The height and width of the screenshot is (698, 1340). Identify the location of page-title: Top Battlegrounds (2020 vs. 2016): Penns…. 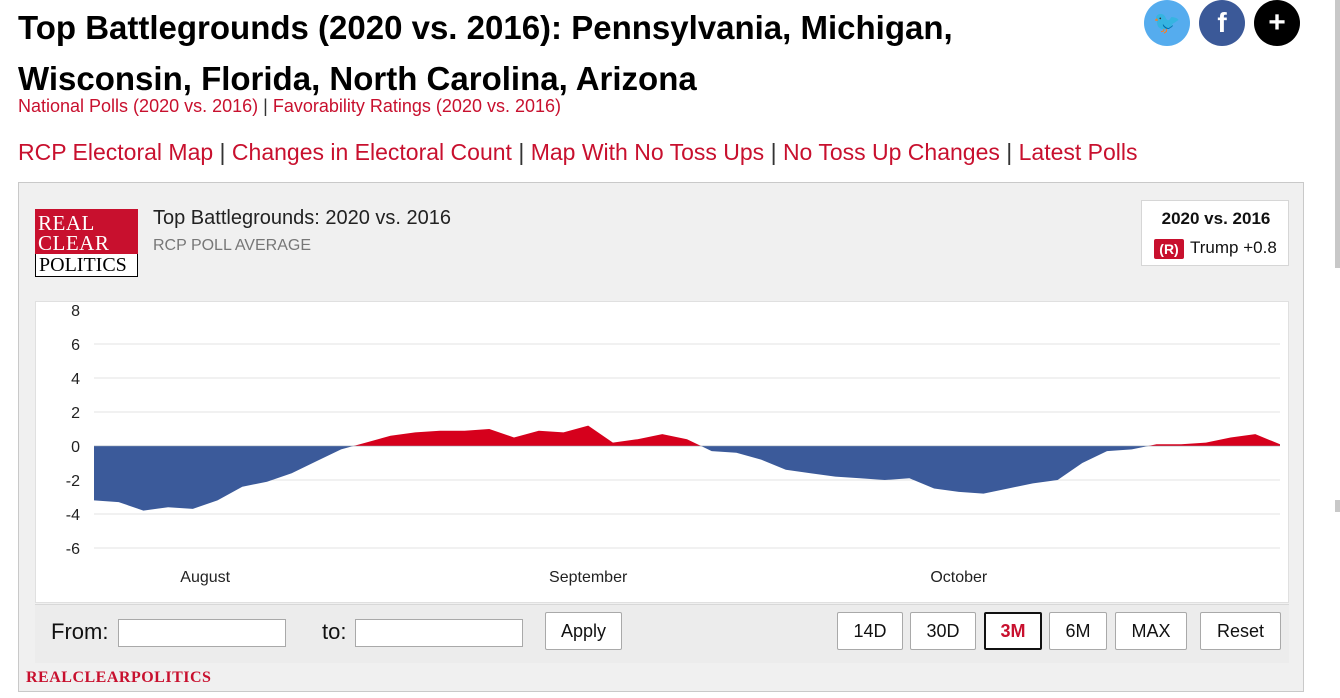
(485, 53).